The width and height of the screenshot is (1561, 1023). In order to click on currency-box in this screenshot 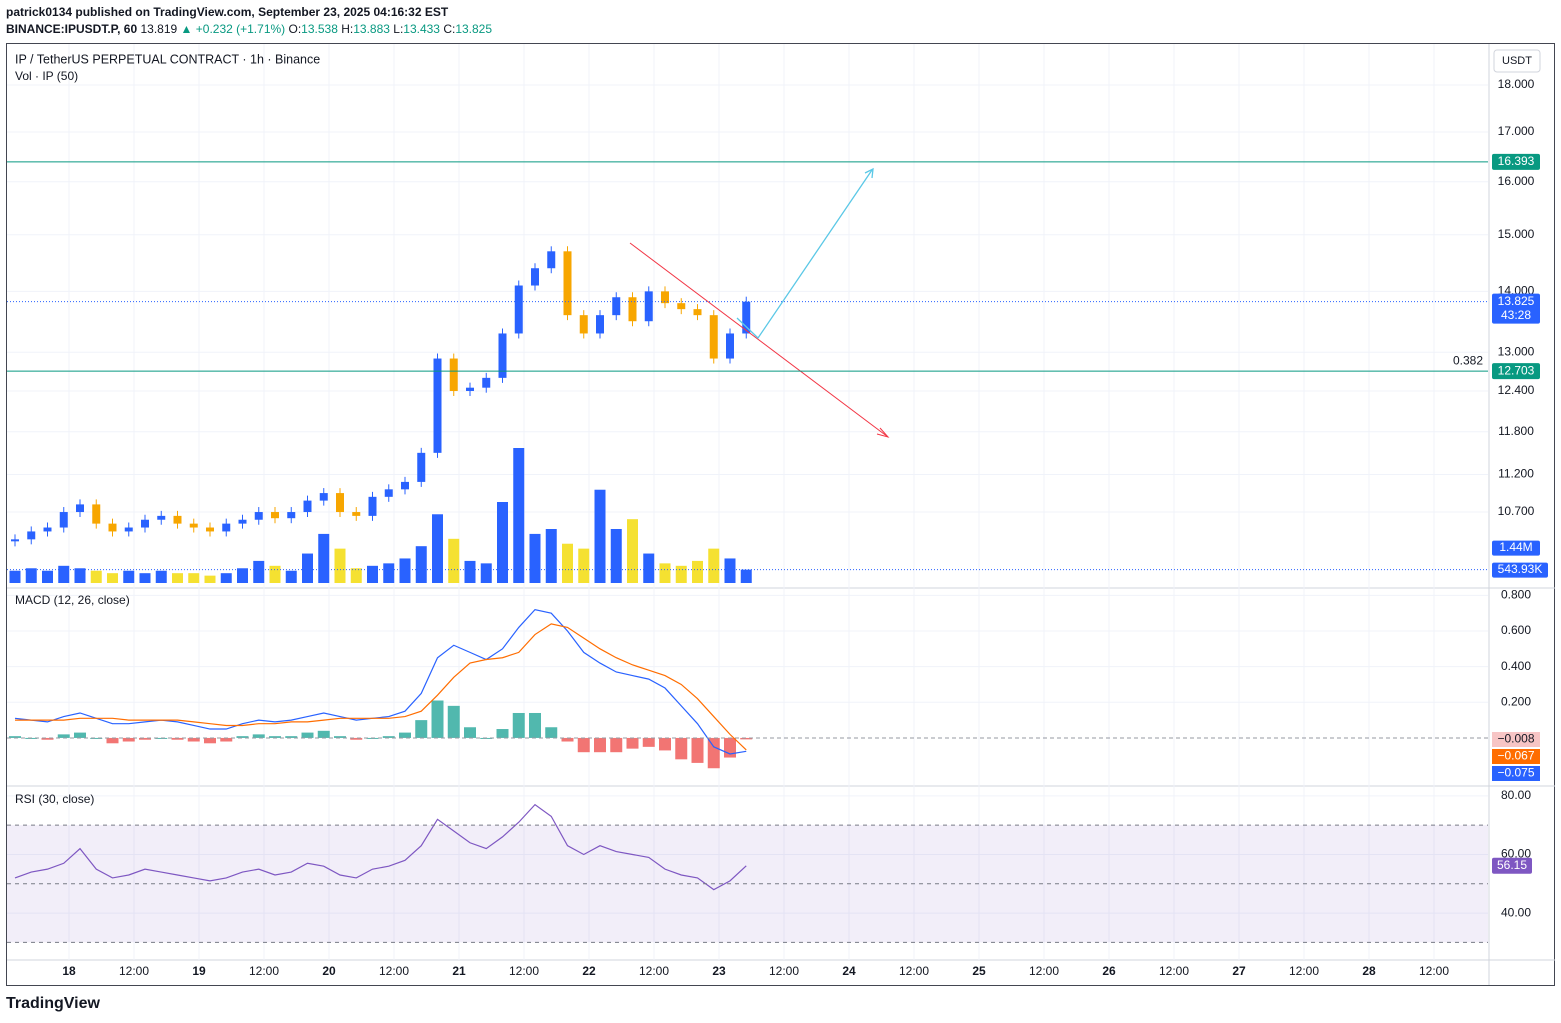, I will do `click(1517, 61)`.